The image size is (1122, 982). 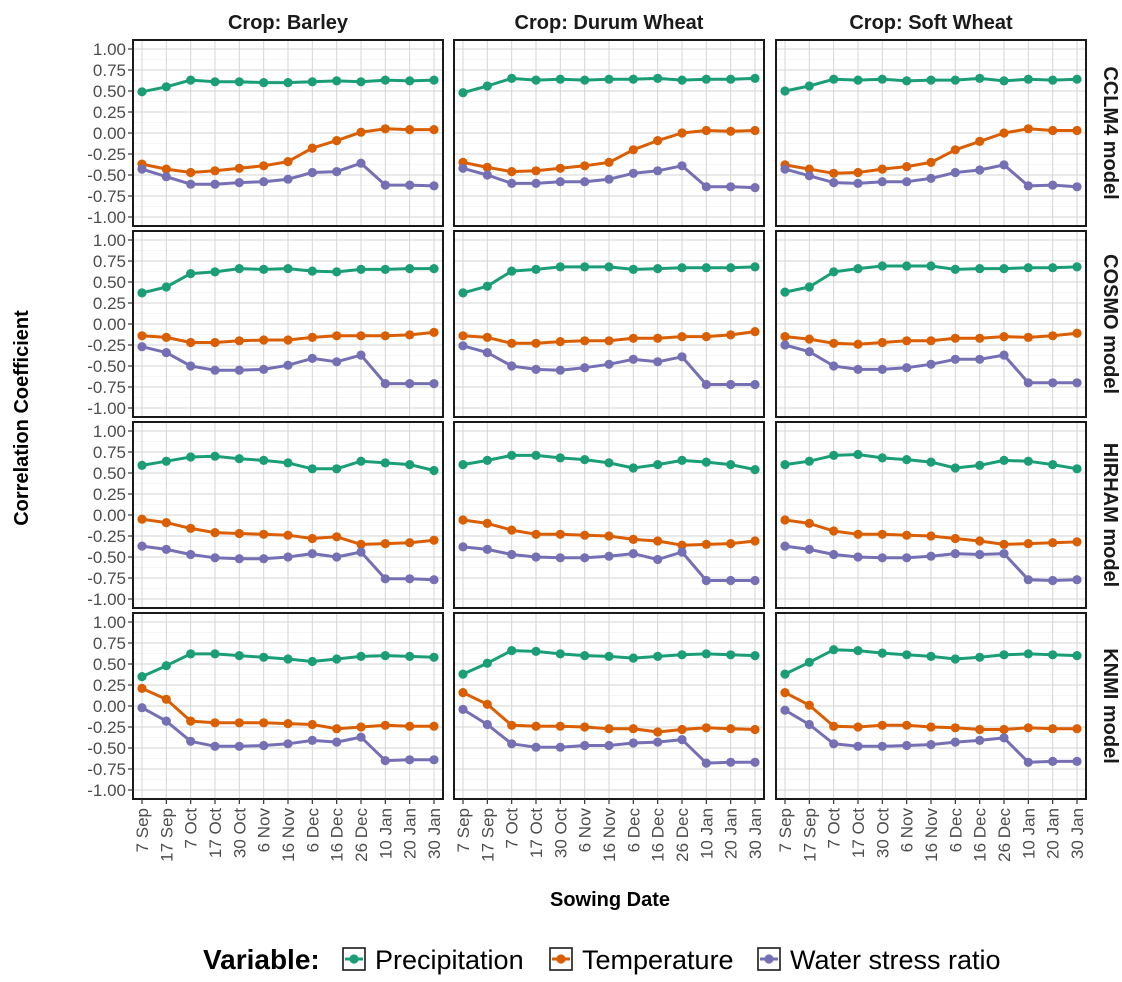 I want to click on x-tick-label: 26 Dec, so click(x=682, y=835).